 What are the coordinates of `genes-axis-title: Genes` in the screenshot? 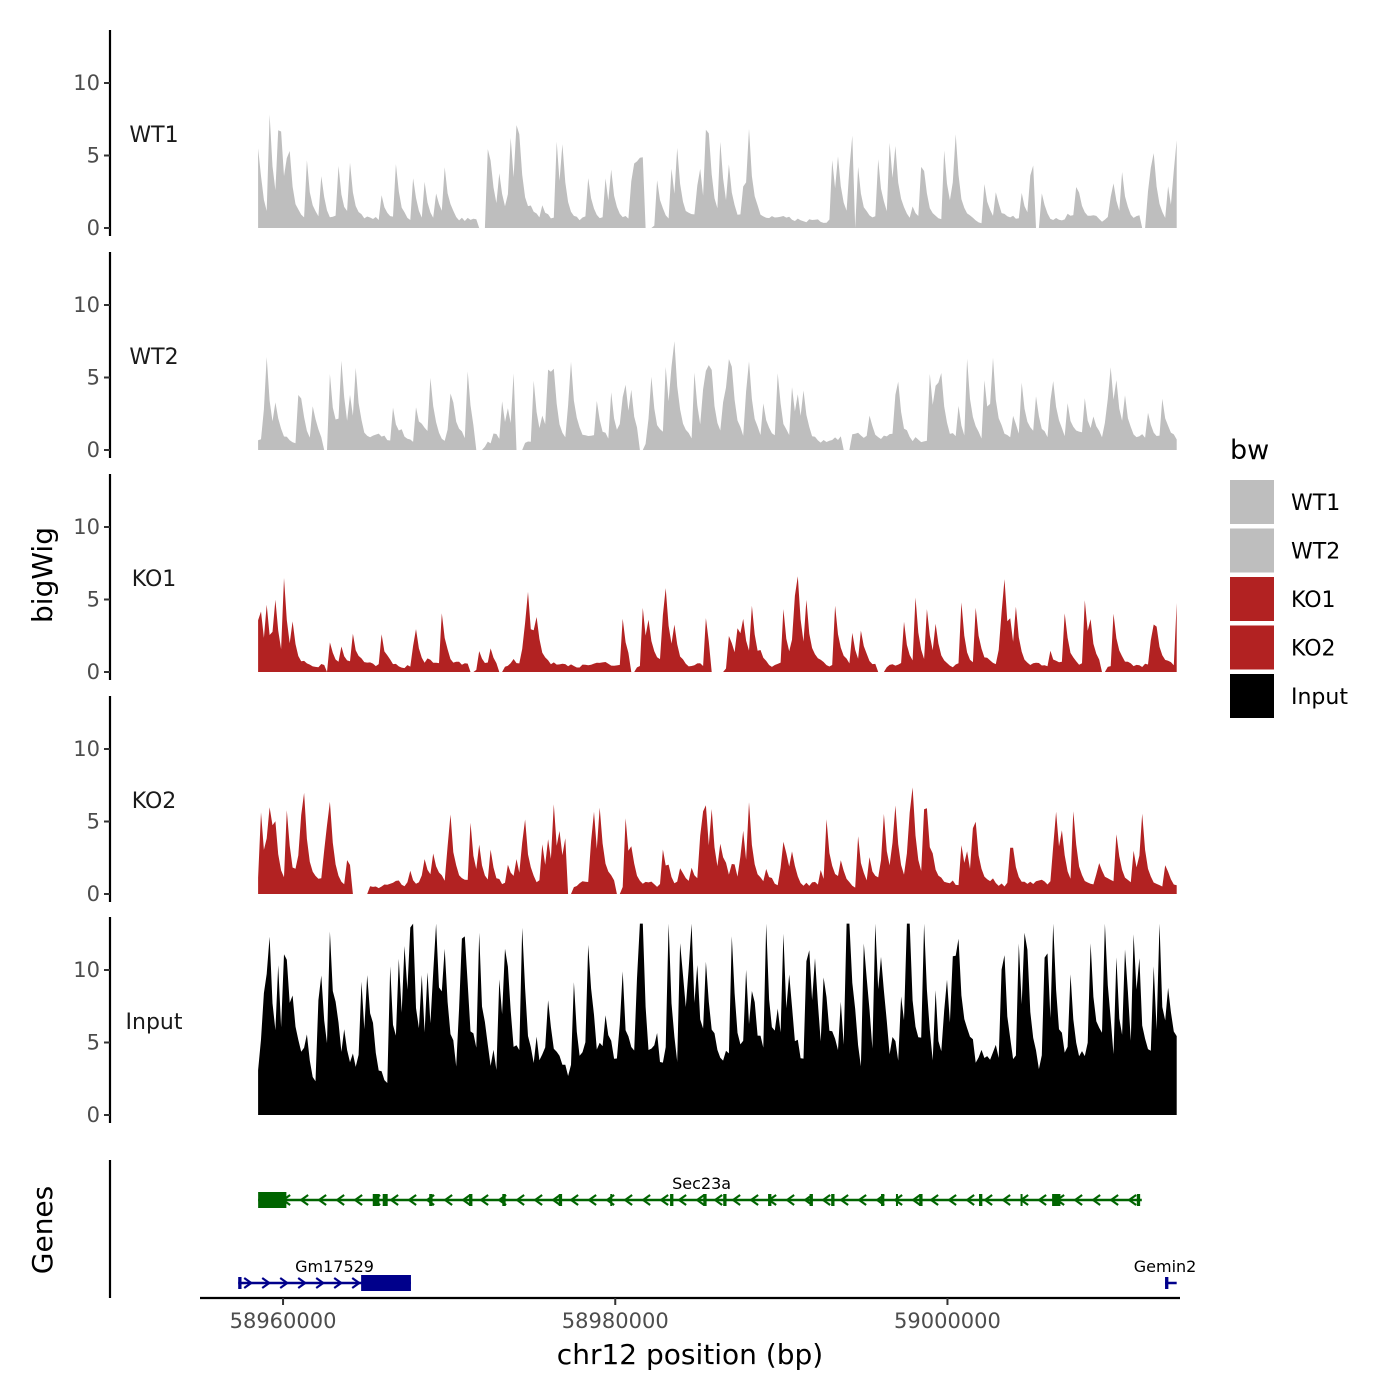 It's located at (42, 1230).